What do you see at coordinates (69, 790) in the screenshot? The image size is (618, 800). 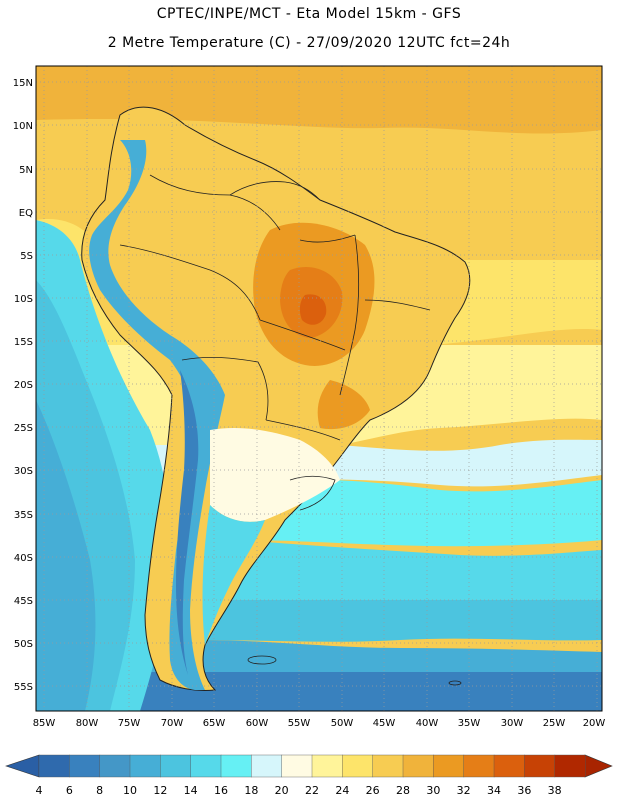 I see `colorbar-label: 6` at bounding box center [69, 790].